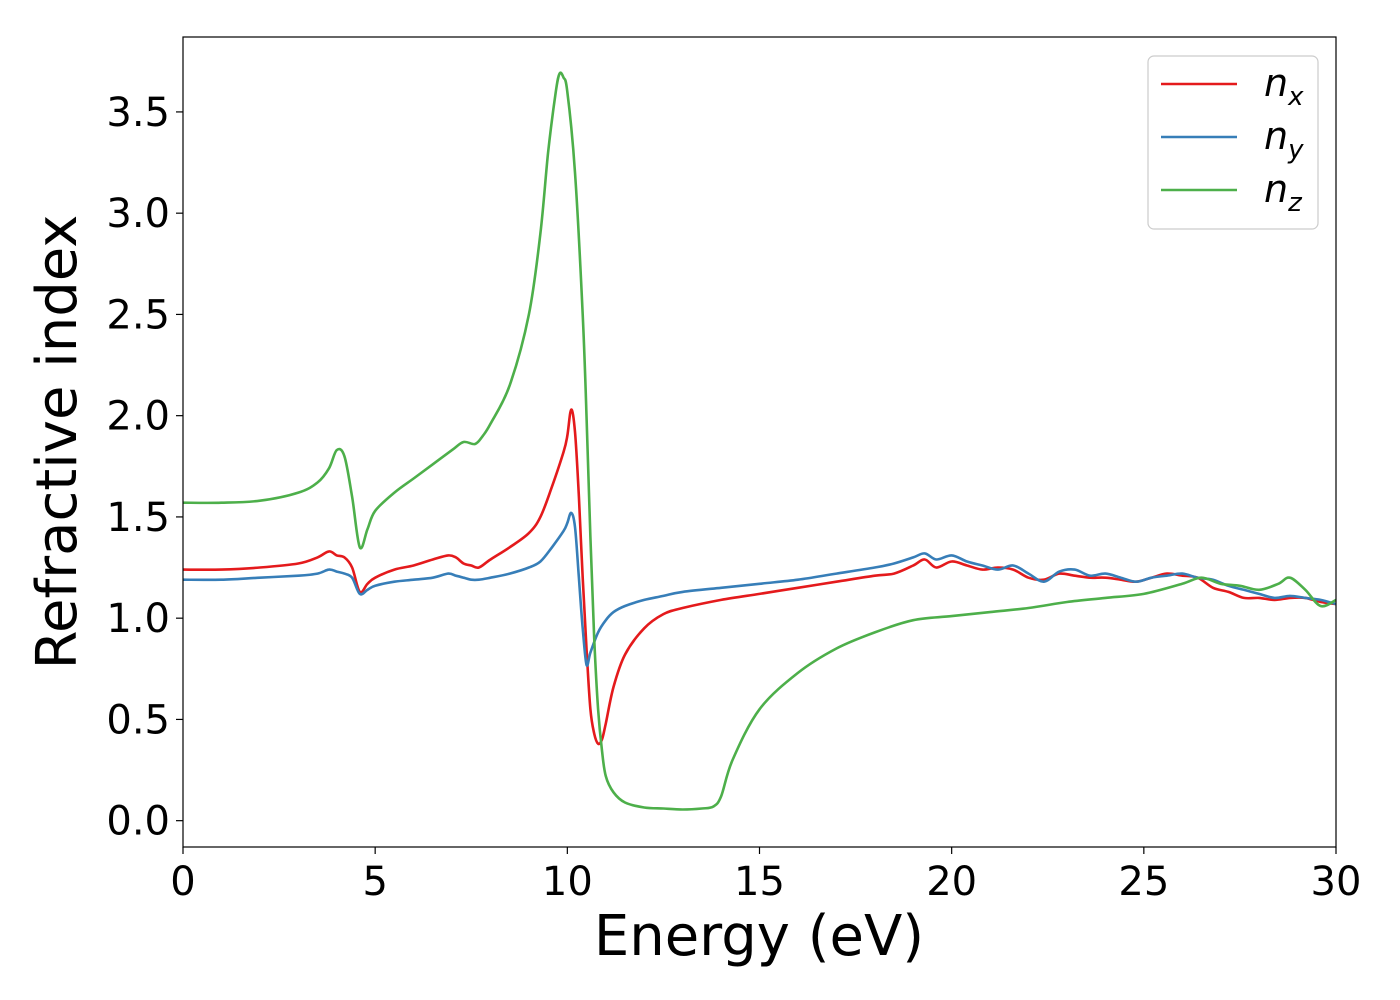 The width and height of the screenshot is (1400, 1000). Describe the element at coordinates (138, 822) in the screenshot. I see `y-tick-label: 0.0` at that location.